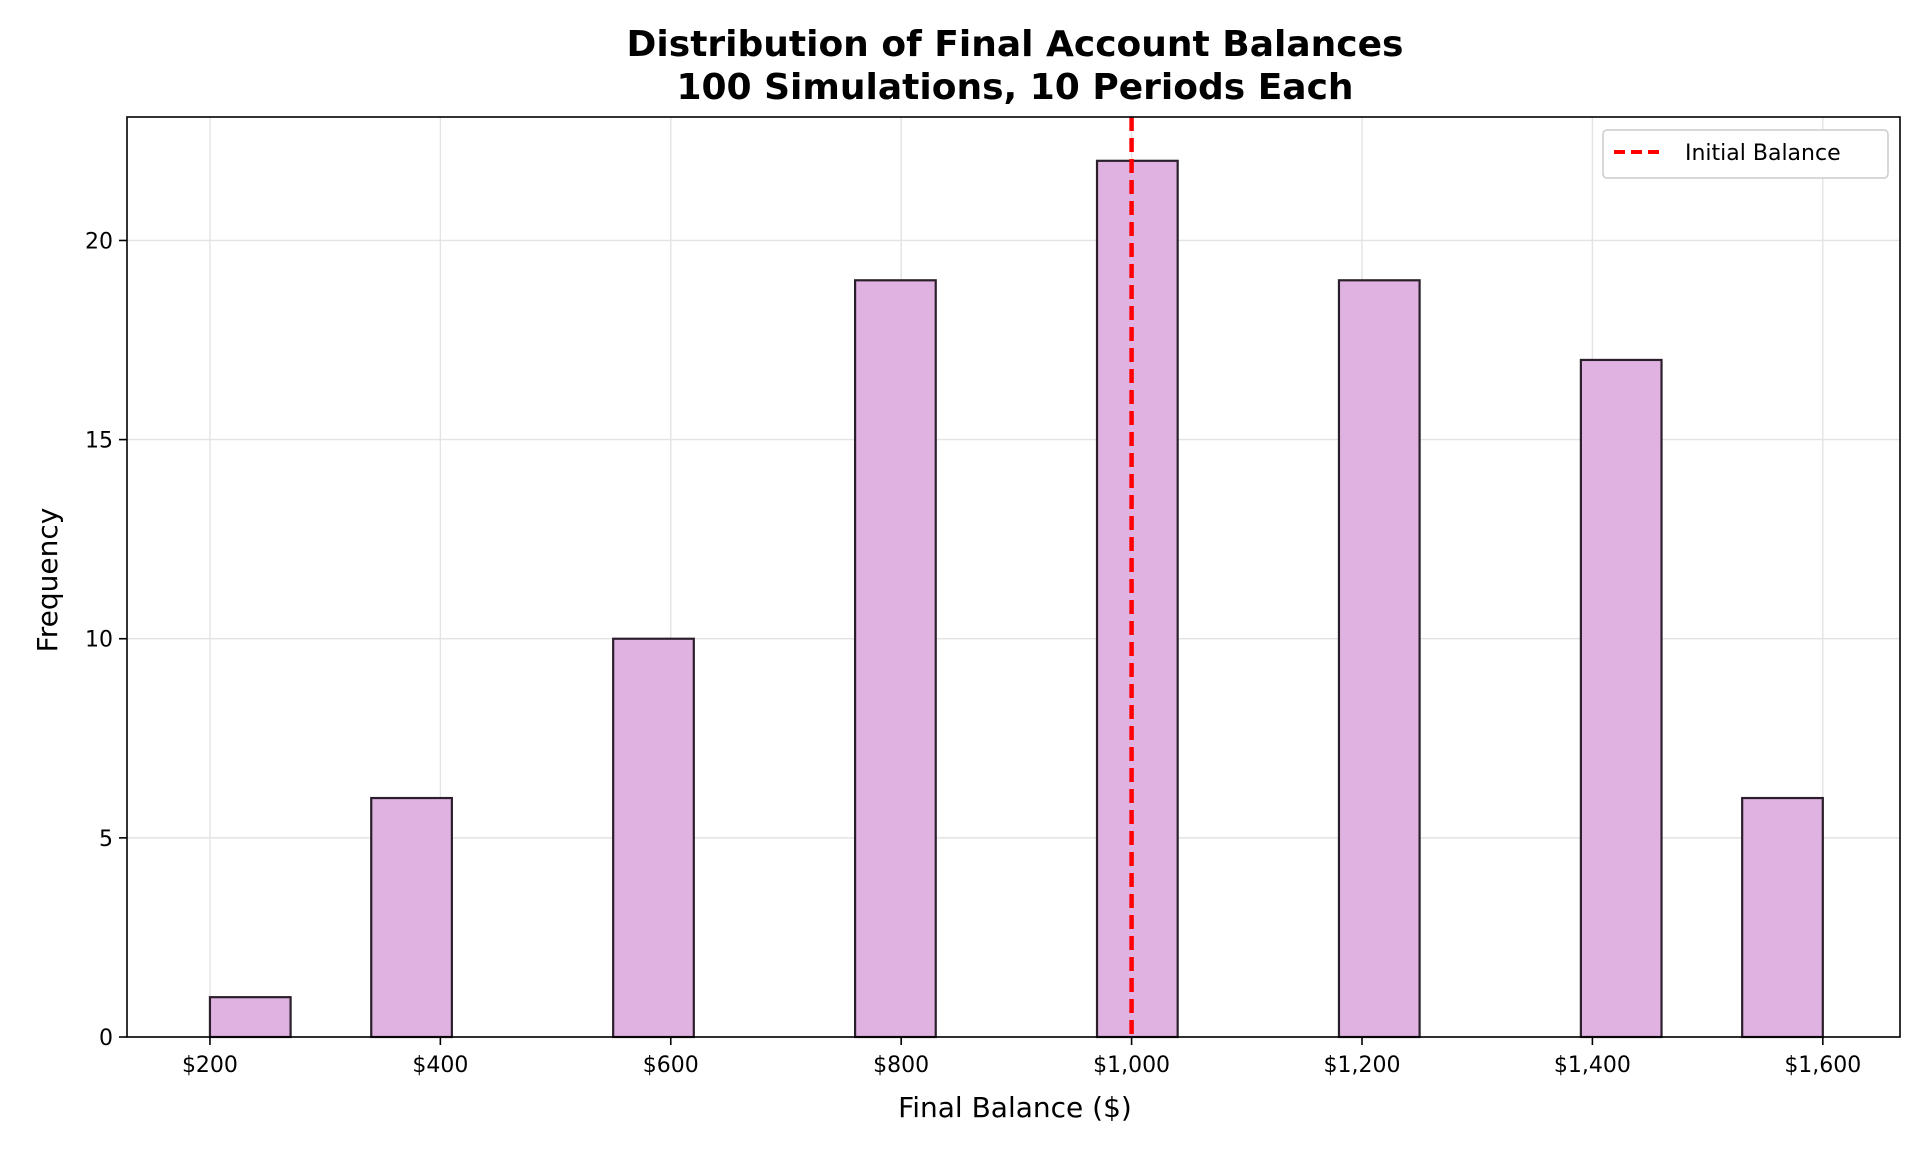 This screenshot has height=1152, width=1920. Describe the element at coordinates (106, 839) in the screenshot. I see `y-tick-label-1: 5` at that location.